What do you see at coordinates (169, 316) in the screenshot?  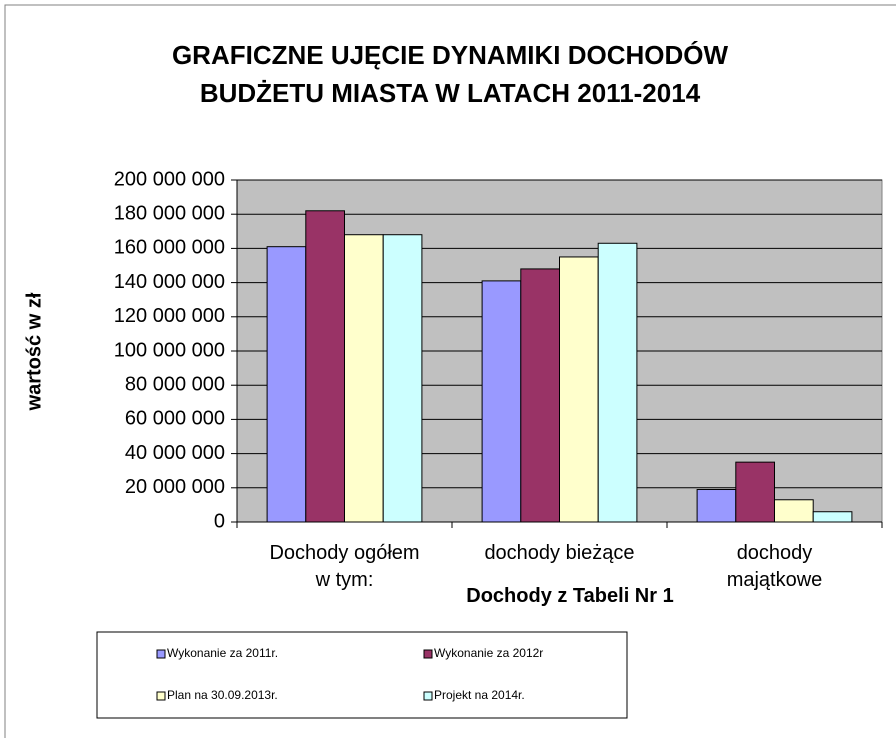 I see `y-tick-label: 120 000 000` at bounding box center [169, 316].